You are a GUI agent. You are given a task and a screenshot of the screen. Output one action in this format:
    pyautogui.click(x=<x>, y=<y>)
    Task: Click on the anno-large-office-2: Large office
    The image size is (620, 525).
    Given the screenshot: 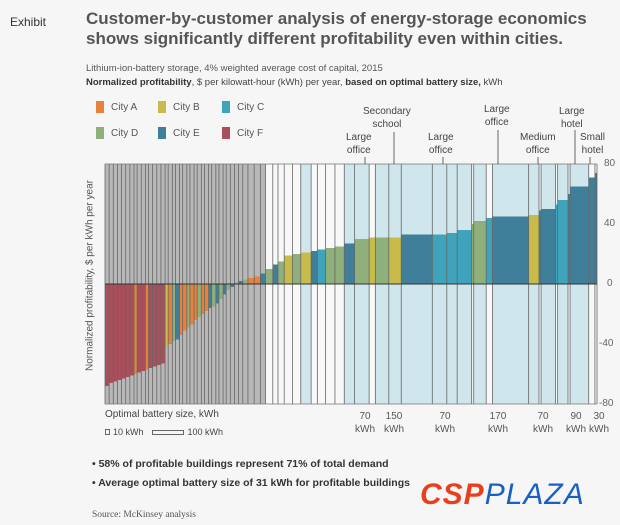 What is the action you would take?
    pyautogui.click(x=441, y=144)
    